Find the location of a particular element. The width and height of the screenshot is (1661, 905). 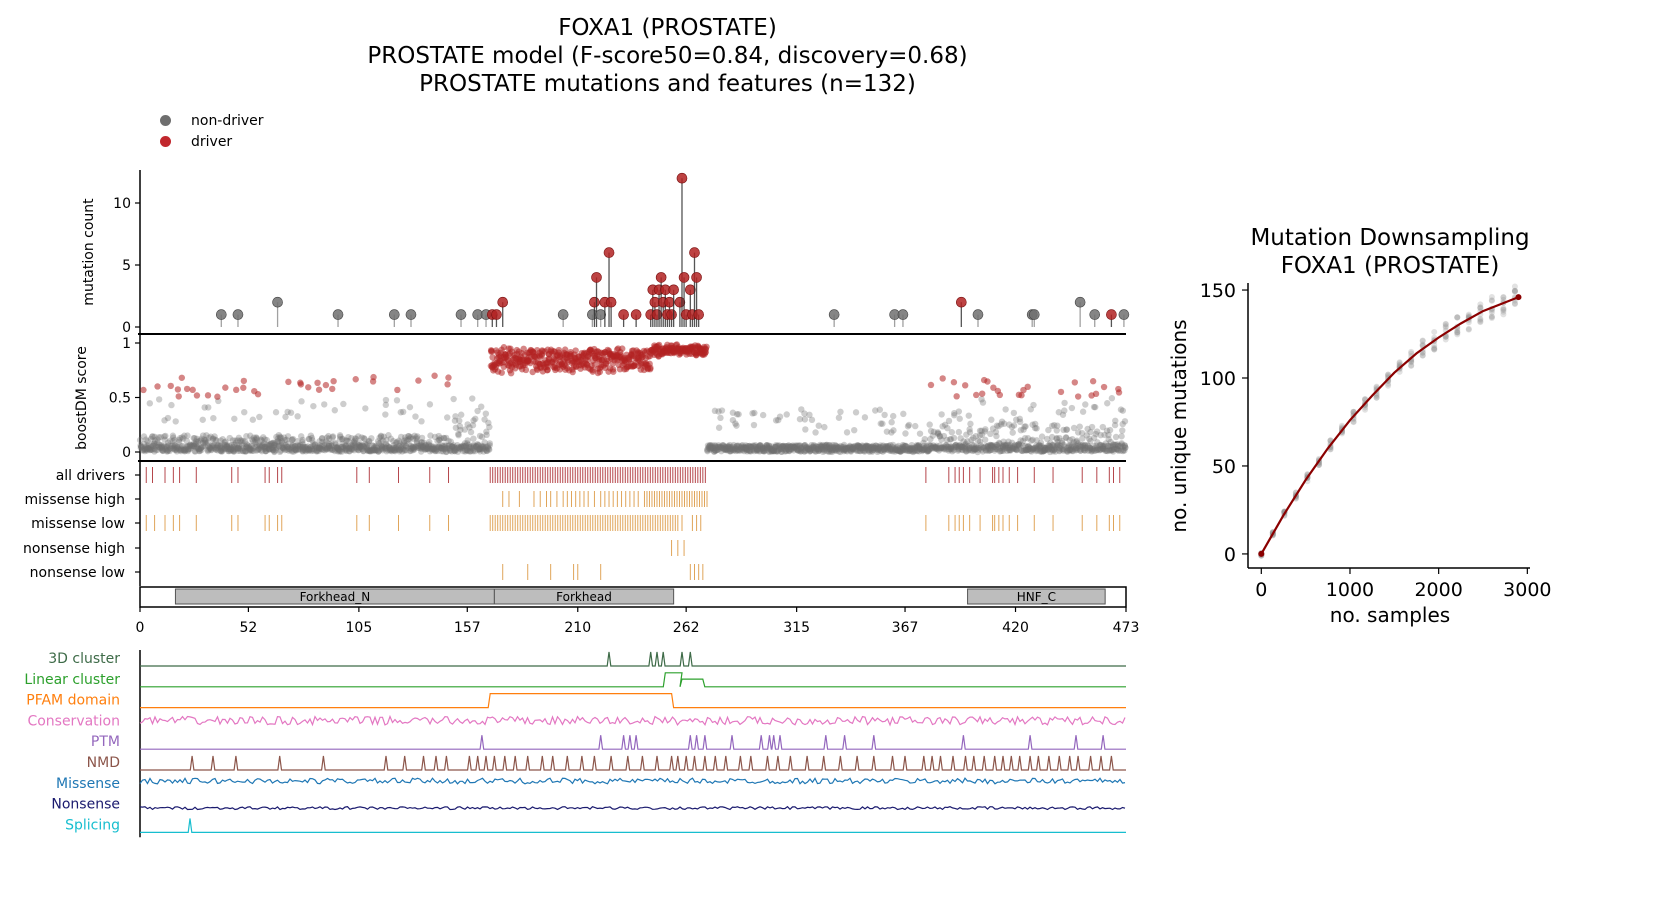

y-tick-label: 0 is located at coordinates (1230, 555).